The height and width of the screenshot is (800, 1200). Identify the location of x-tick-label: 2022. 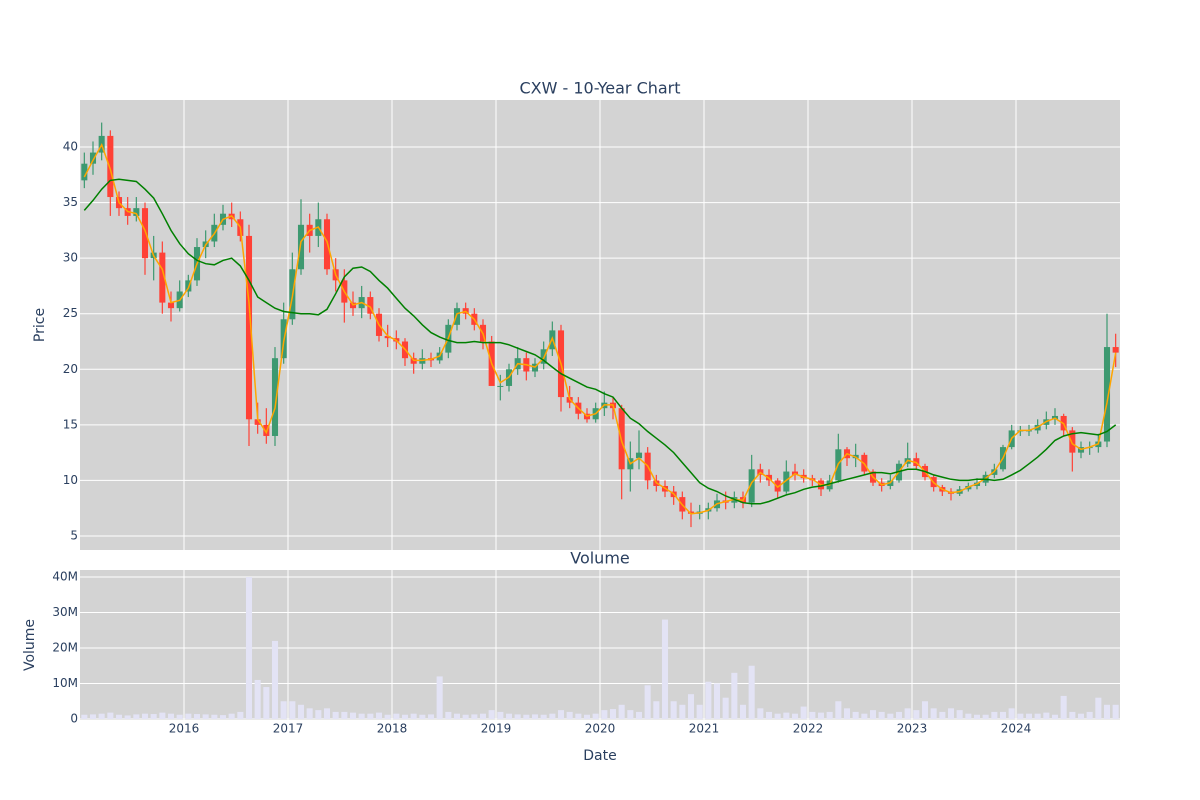
(808, 729).